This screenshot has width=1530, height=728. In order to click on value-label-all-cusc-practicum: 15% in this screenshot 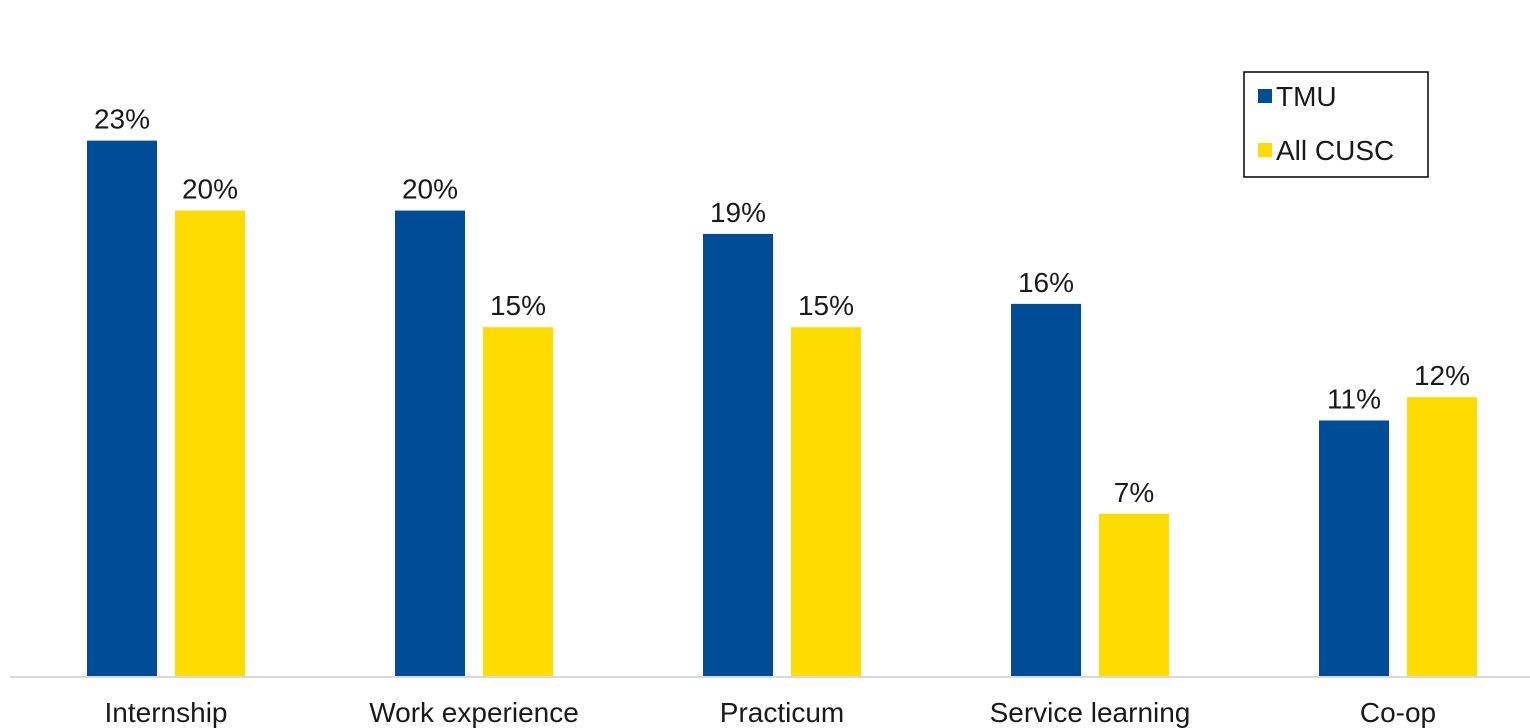, I will do `click(826, 305)`.